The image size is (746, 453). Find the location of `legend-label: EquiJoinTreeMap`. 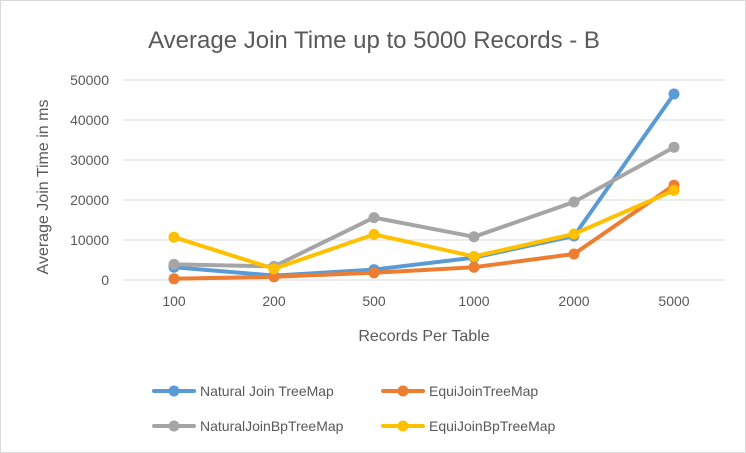

legend-label: EquiJoinTreeMap is located at coordinates (483, 391).